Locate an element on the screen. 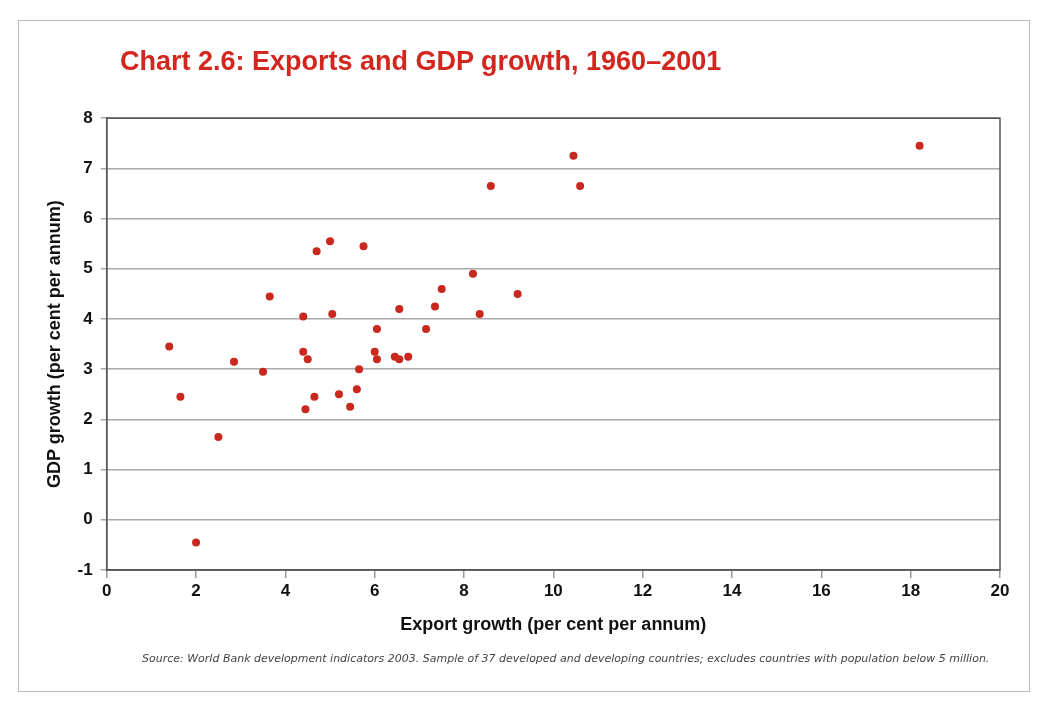 The width and height of the screenshot is (1053, 713). y-tick-label: 8 is located at coordinates (88, 117).